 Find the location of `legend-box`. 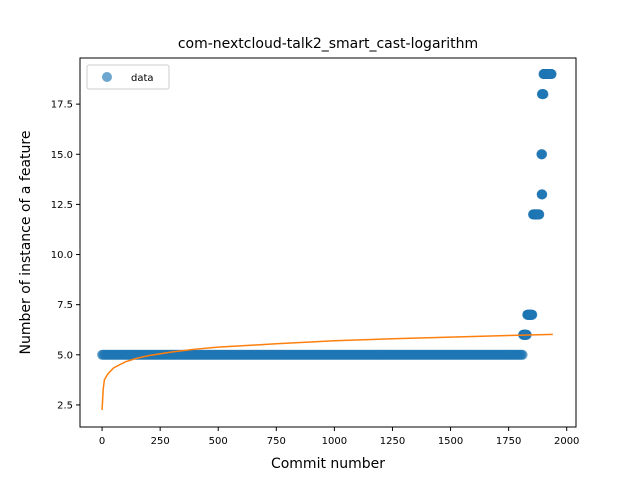

legend-box is located at coordinates (128, 77).